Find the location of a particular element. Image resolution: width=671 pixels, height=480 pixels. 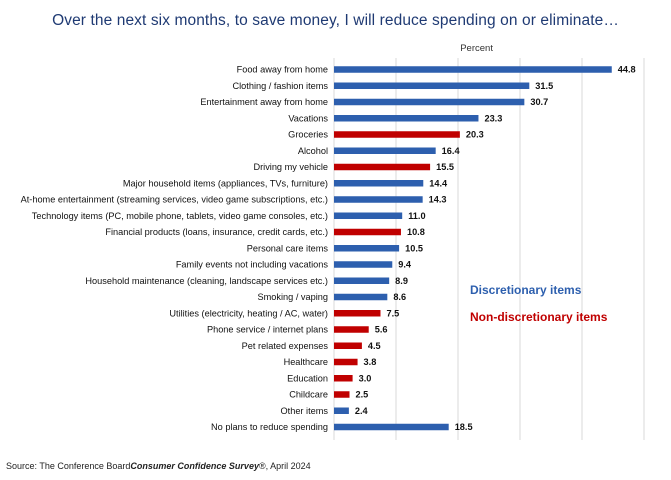

source-prefix: Source: The Conference Board is located at coordinates (68, 466).